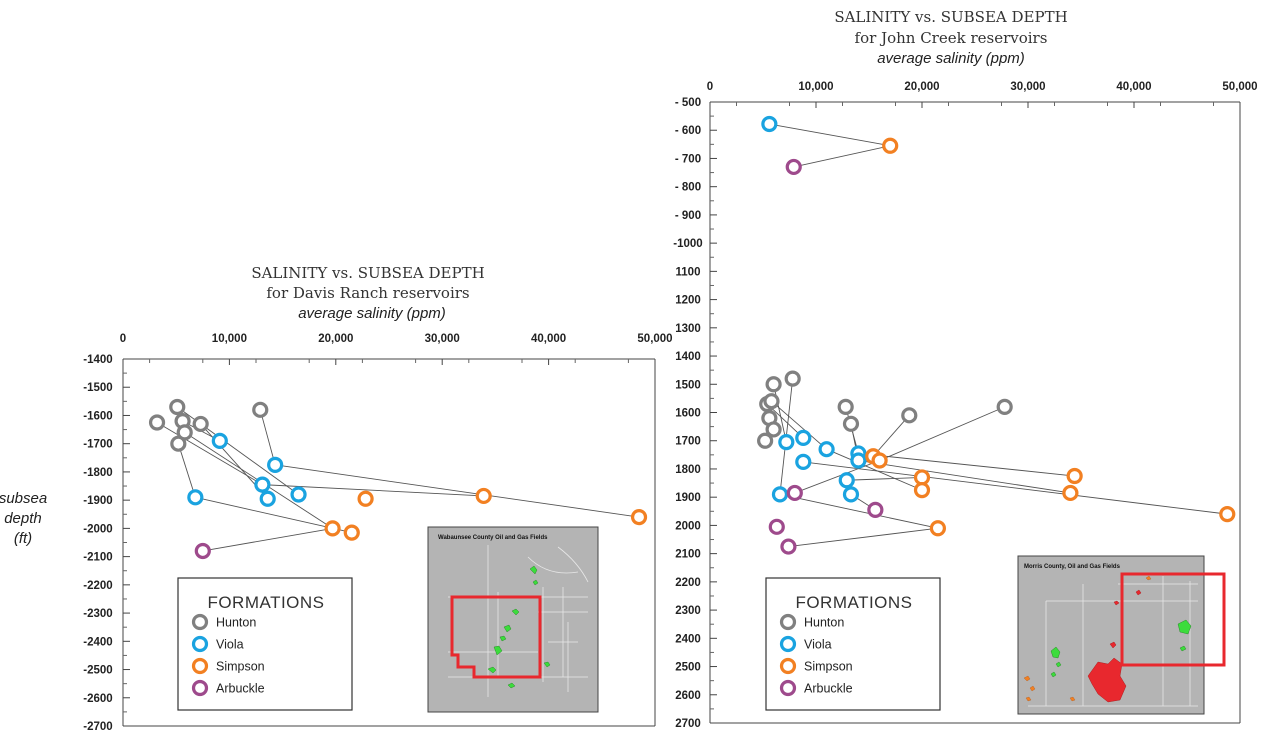 Image resolution: width=1270 pixels, height=730 pixels. I want to click on x-tick-label: 20,000, so click(921, 87).